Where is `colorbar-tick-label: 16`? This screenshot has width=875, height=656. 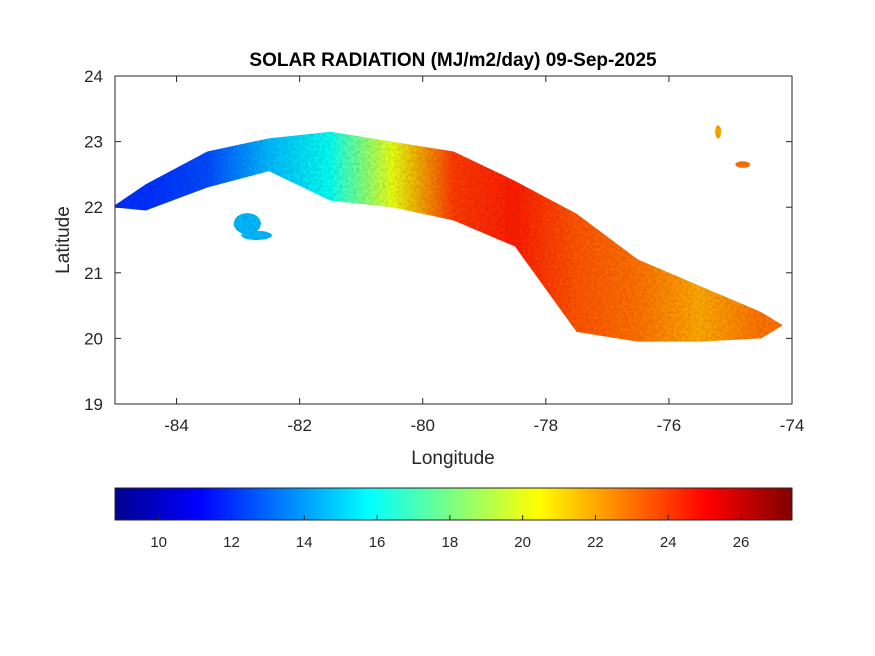 colorbar-tick-label: 16 is located at coordinates (377, 542).